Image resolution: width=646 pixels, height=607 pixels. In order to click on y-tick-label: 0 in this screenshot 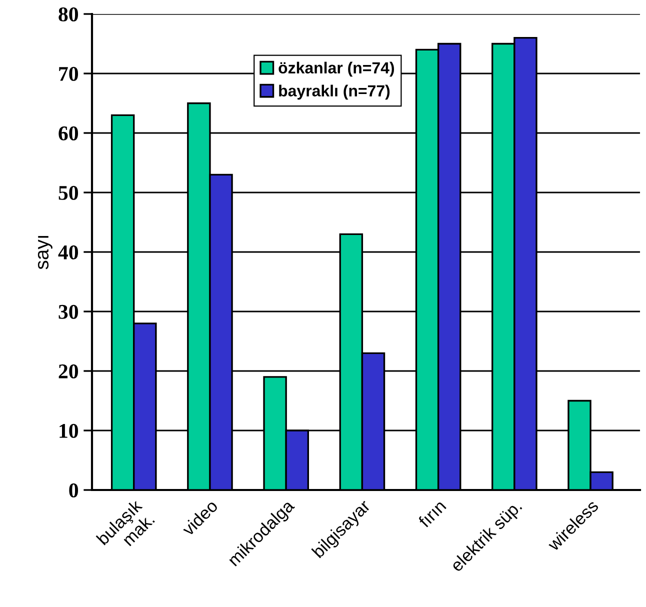, I will do `click(73, 490)`.